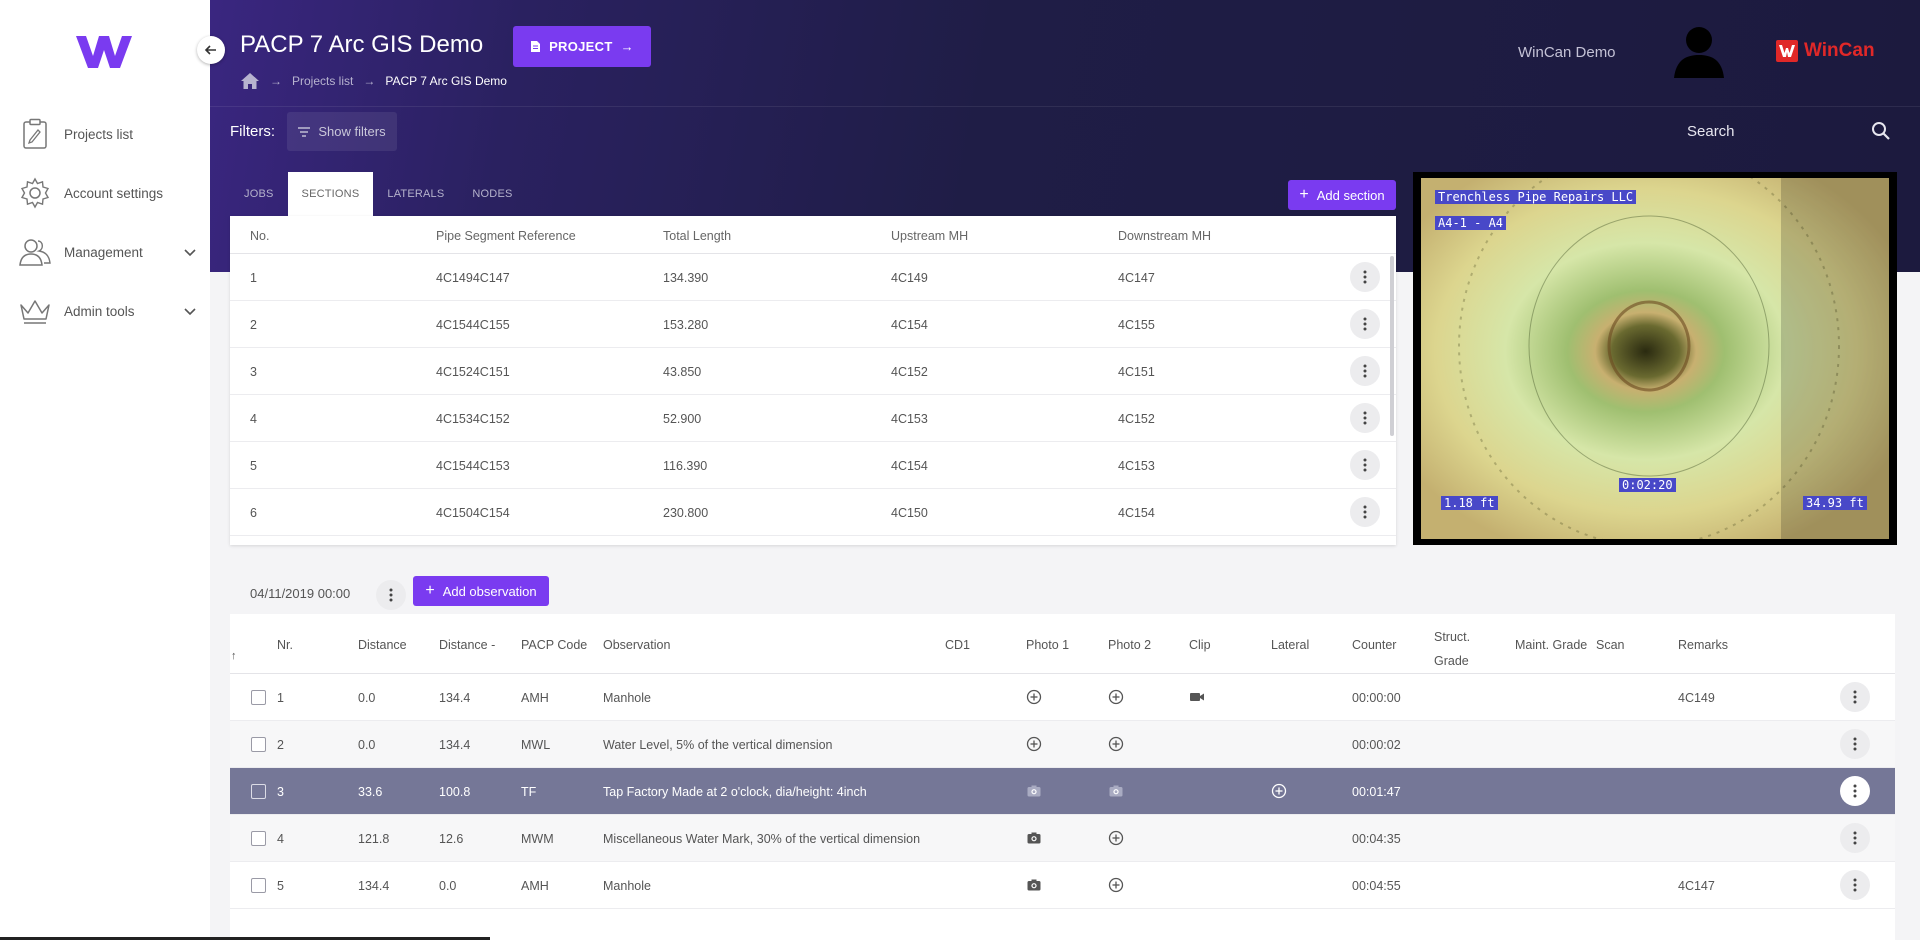 Image resolution: width=1920 pixels, height=940 pixels. Describe the element at coordinates (1551, 645) in the screenshot. I see `column-header: Maint. Grade` at that location.